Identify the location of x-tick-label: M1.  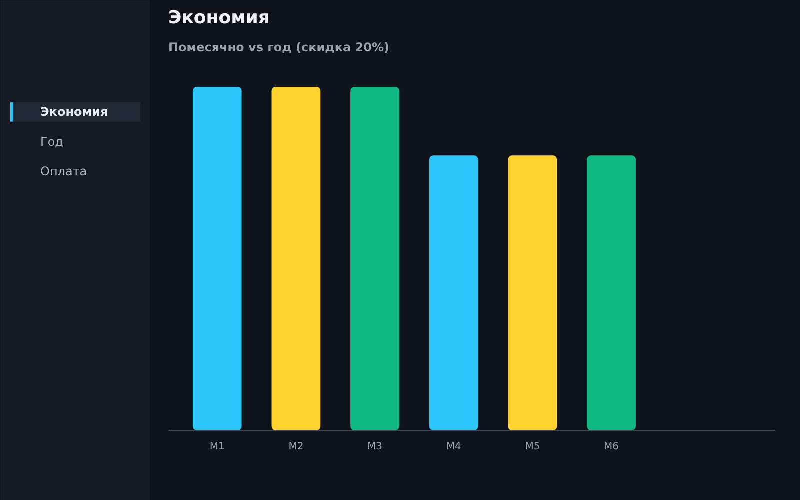
(217, 447).